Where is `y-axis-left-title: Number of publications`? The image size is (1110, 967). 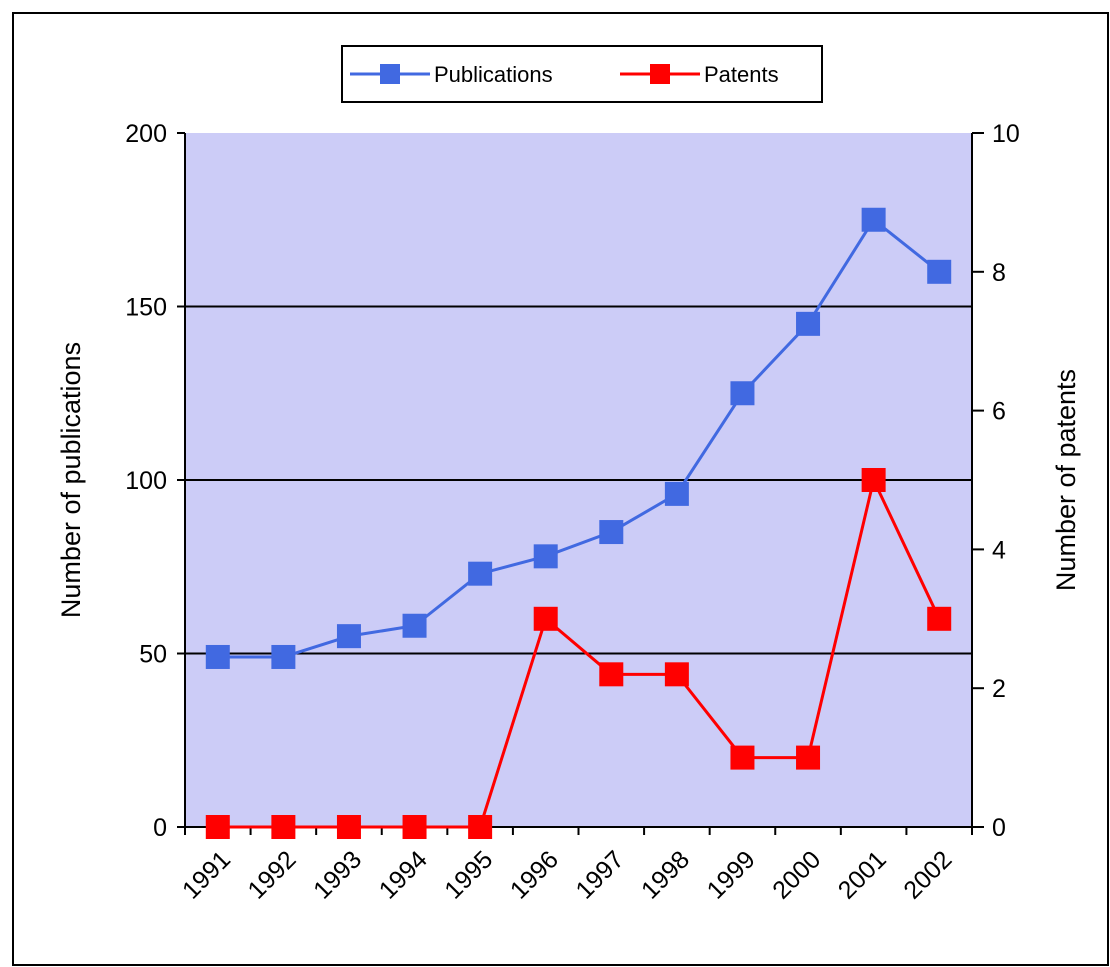 y-axis-left-title: Number of publications is located at coordinates (71, 480).